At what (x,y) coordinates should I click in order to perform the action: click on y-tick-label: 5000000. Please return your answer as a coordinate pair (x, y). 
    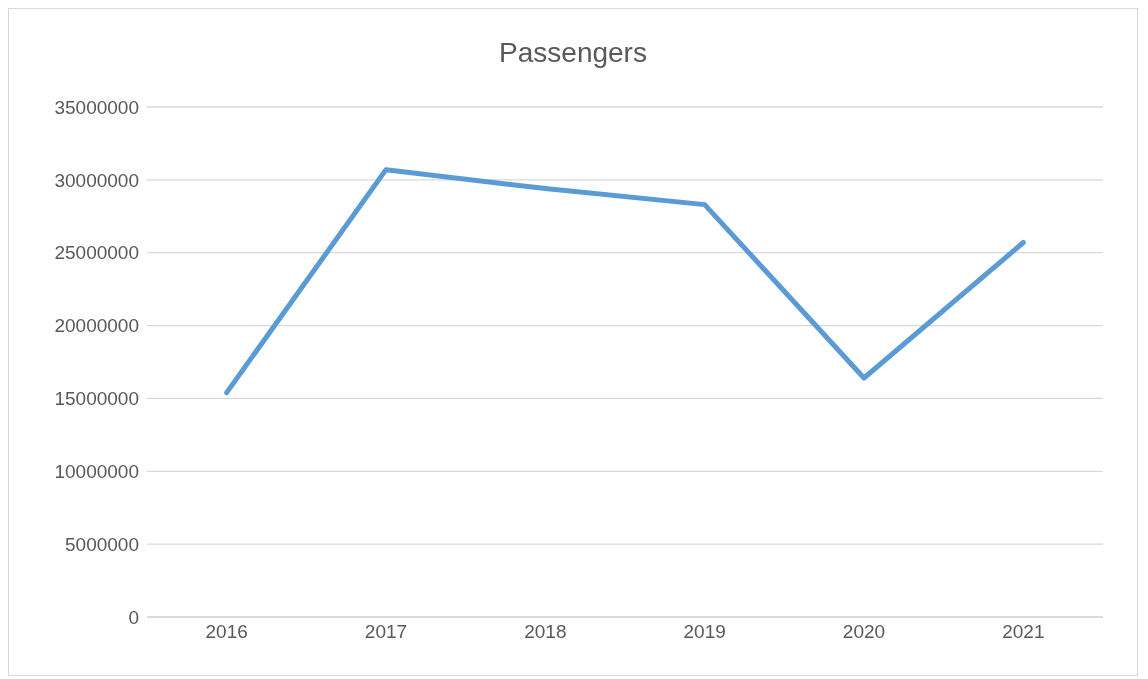
    Looking at the image, I should click on (102, 544).